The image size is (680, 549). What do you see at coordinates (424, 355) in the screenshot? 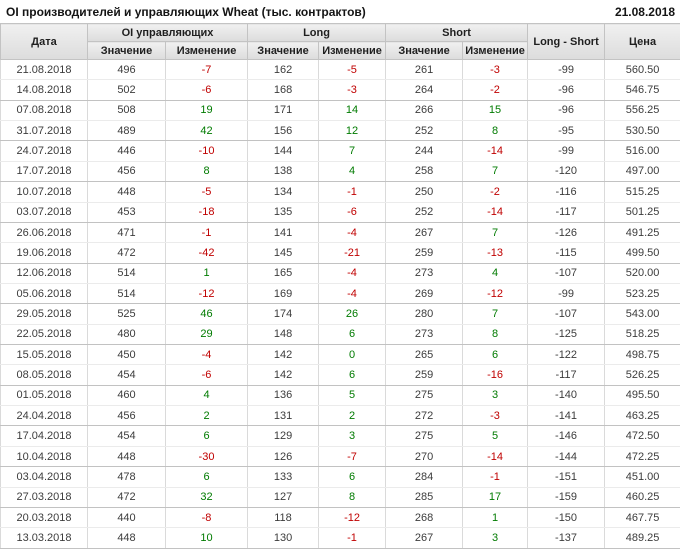
I see `short-value-cell: 265` at bounding box center [424, 355].